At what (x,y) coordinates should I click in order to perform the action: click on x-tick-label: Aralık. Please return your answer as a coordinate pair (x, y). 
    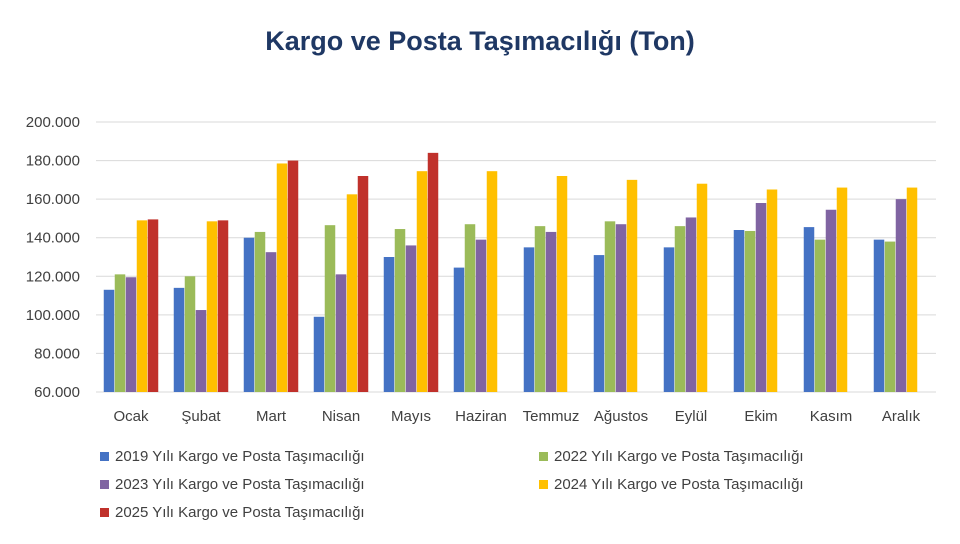
    Looking at the image, I should click on (901, 416).